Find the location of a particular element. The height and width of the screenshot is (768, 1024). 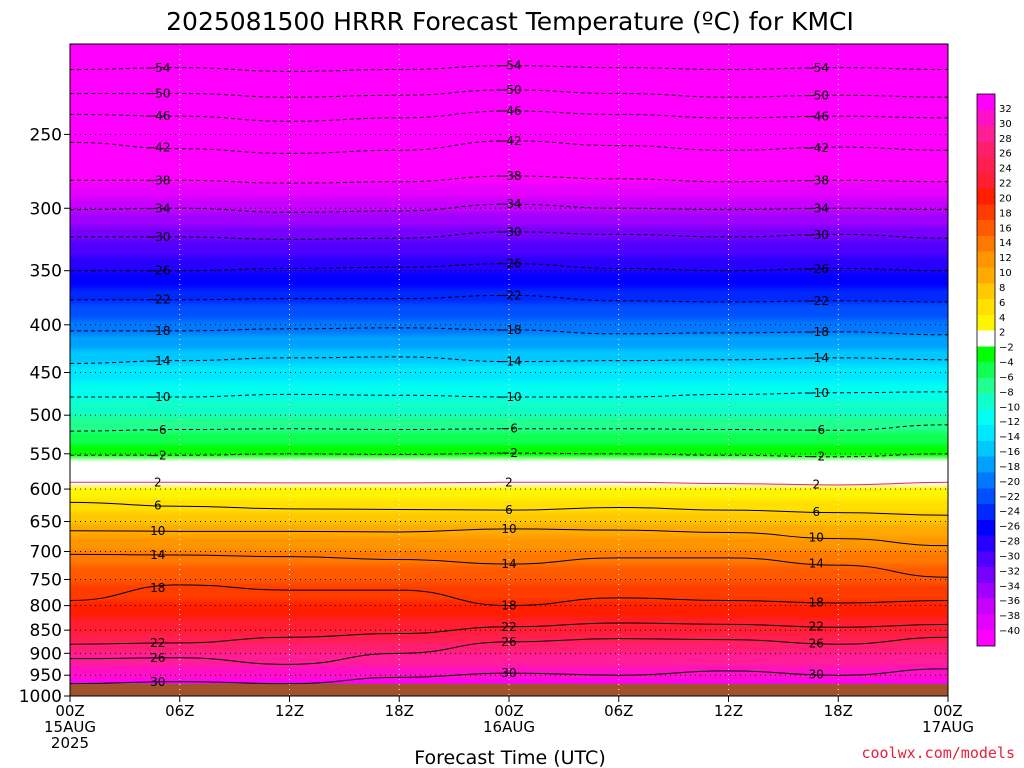

y-tick-label: 350 is located at coordinates (46, 272).